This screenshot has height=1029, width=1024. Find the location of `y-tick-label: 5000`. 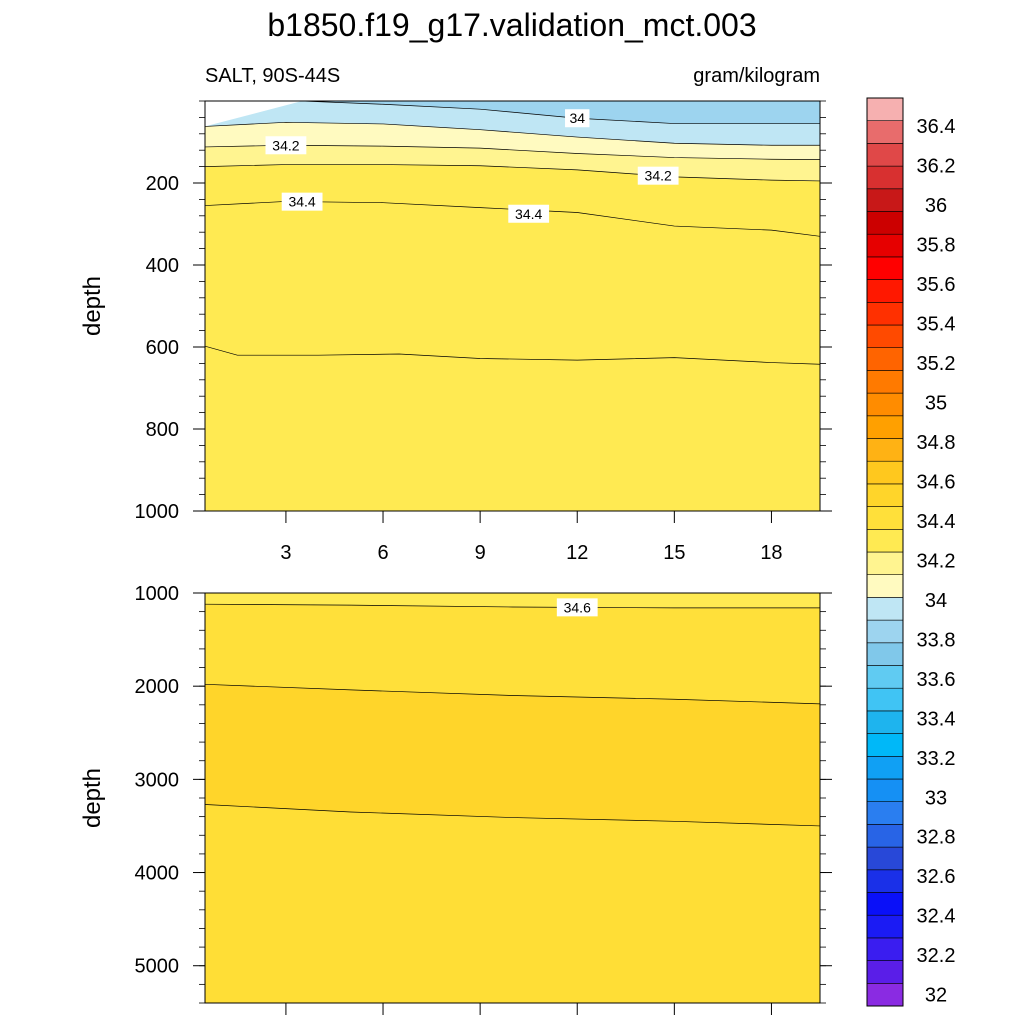

y-tick-label: 5000 is located at coordinates (157, 967).